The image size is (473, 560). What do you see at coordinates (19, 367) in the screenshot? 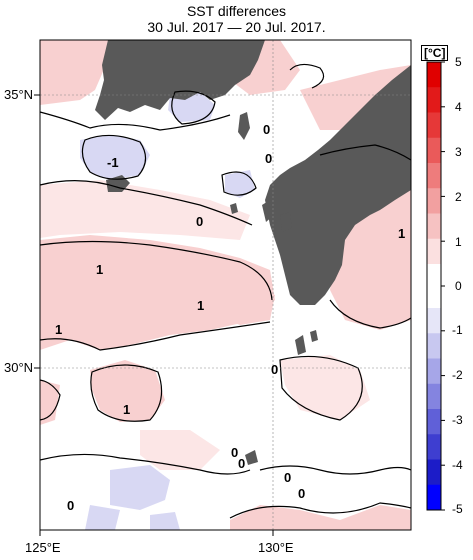
I see `lat-label-30n: 30°N` at bounding box center [19, 367].